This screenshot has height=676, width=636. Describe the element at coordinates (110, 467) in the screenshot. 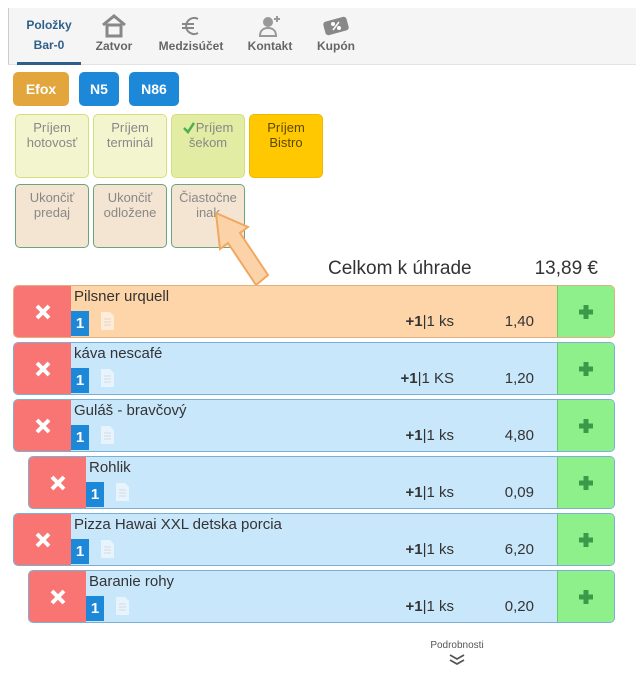

I see `item-name: Rohlik` at that location.